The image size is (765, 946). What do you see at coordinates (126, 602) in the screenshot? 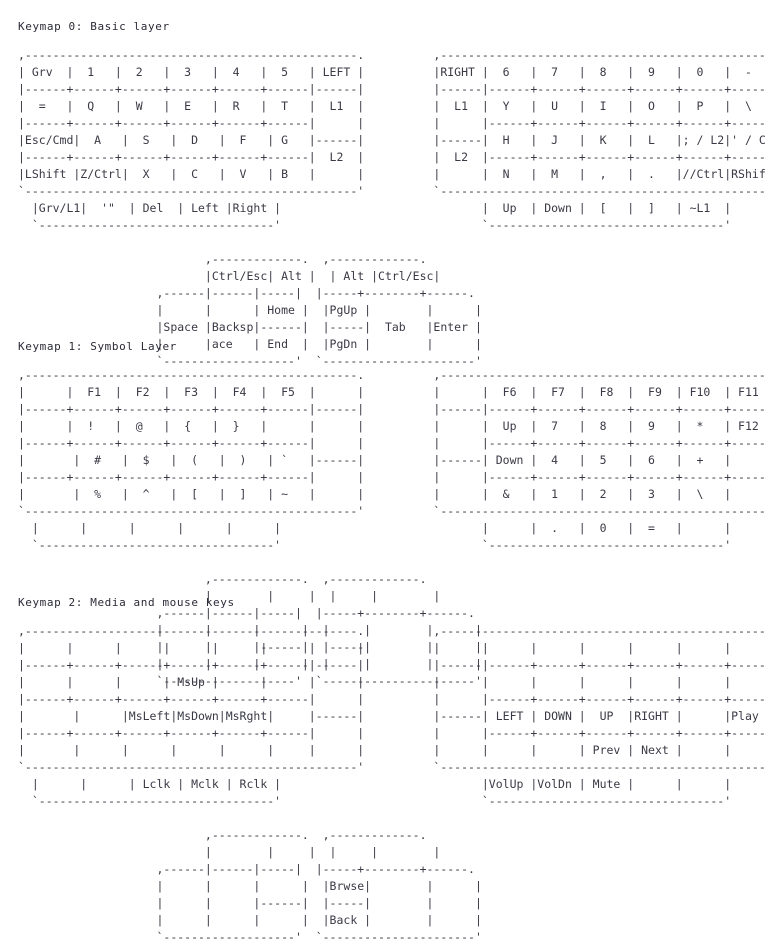
I see `keymap-2-title: Keymap 2: Media and mouse keys` at bounding box center [126, 602].